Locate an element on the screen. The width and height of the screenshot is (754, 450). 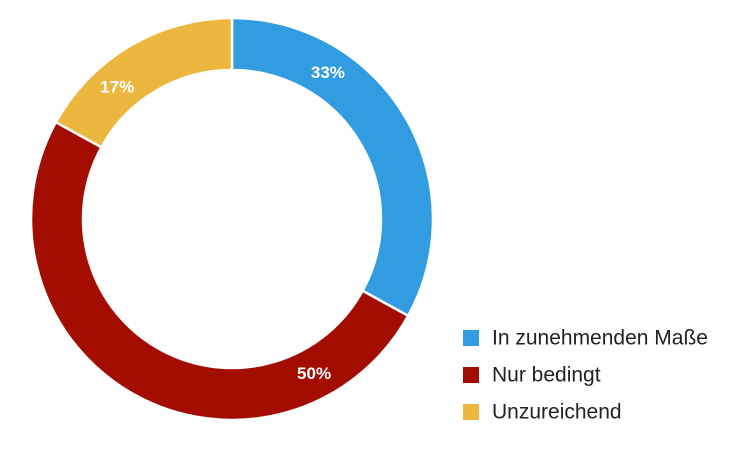
legend-swatch-unzureichend is located at coordinates (471, 412).